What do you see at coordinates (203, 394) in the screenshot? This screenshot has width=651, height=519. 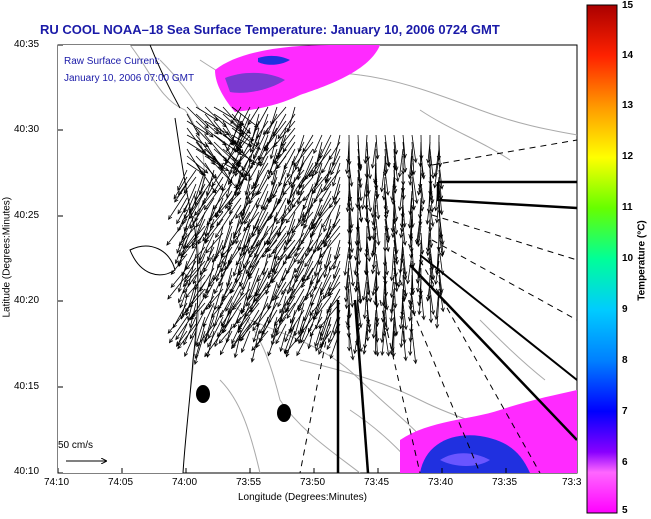 I see `radar-station-marker` at bounding box center [203, 394].